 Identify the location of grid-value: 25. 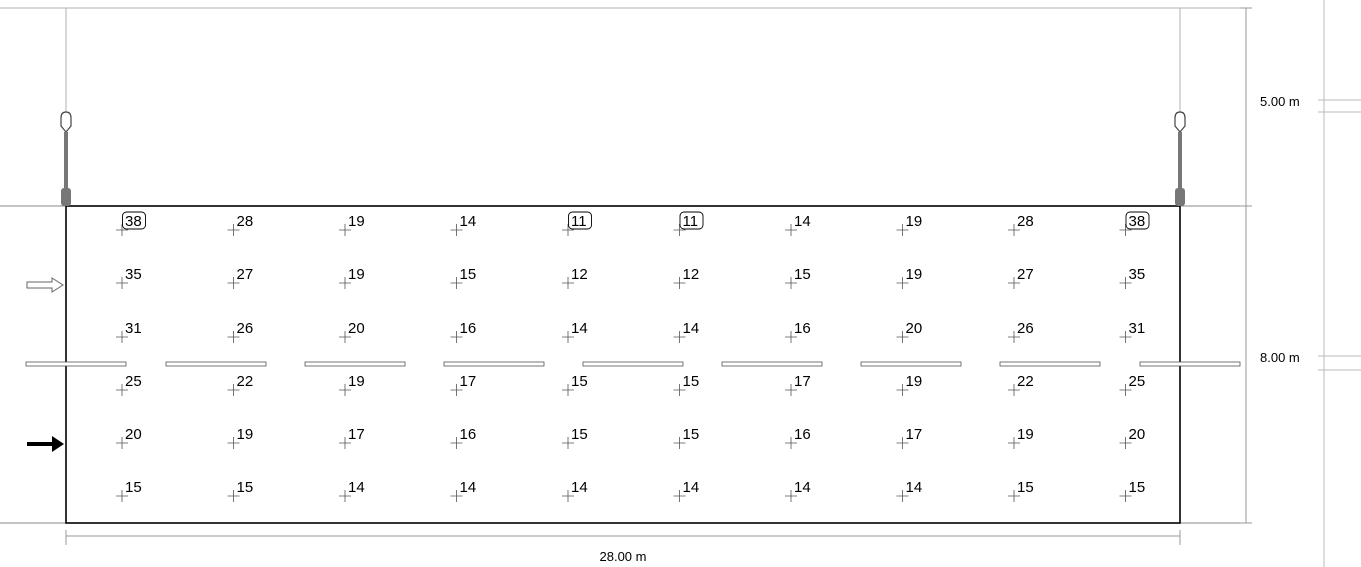
(133, 381).